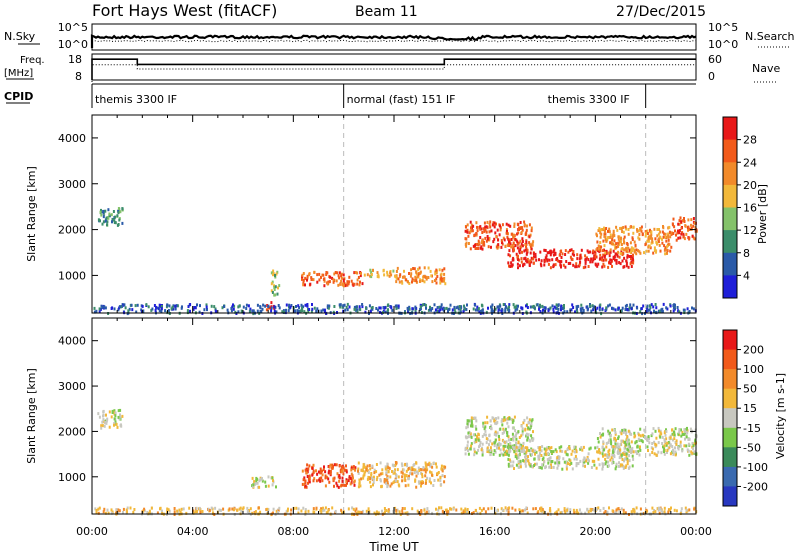 The height and width of the screenshot is (554, 800). What do you see at coordinates (78, 76) in the screenshot?
I see `freq-tick-bottom: 8` at bounding box center [78, 76].